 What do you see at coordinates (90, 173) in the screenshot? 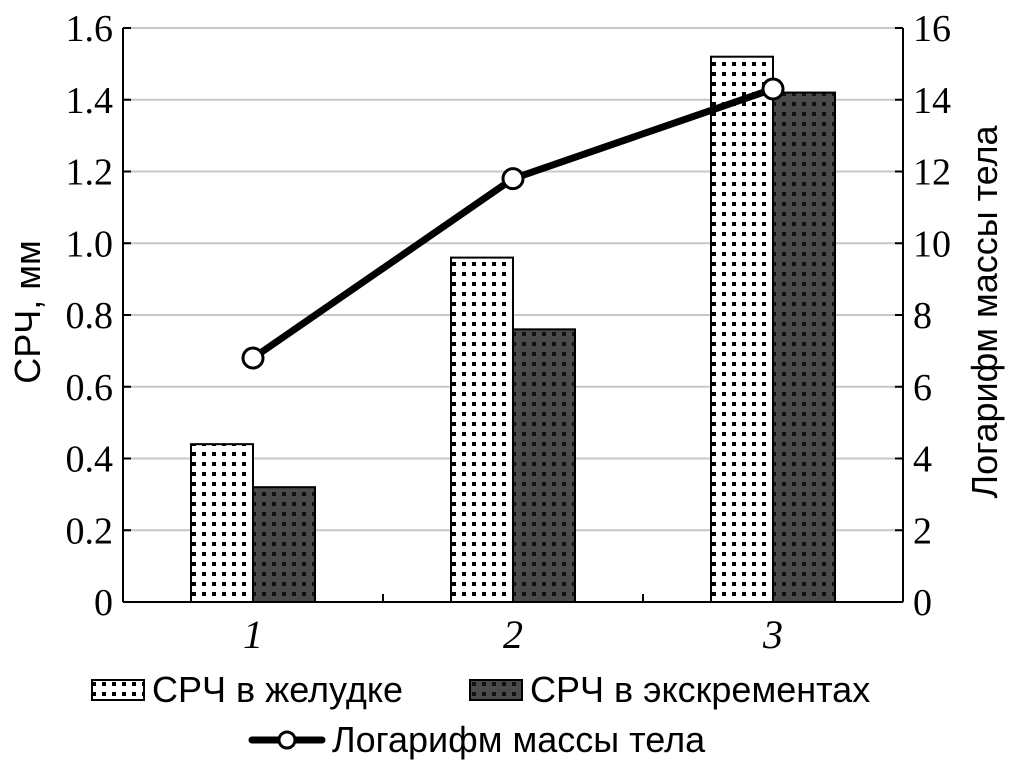
I see `y-tick-label-left: 1.2` at bounding box center [90, 173].